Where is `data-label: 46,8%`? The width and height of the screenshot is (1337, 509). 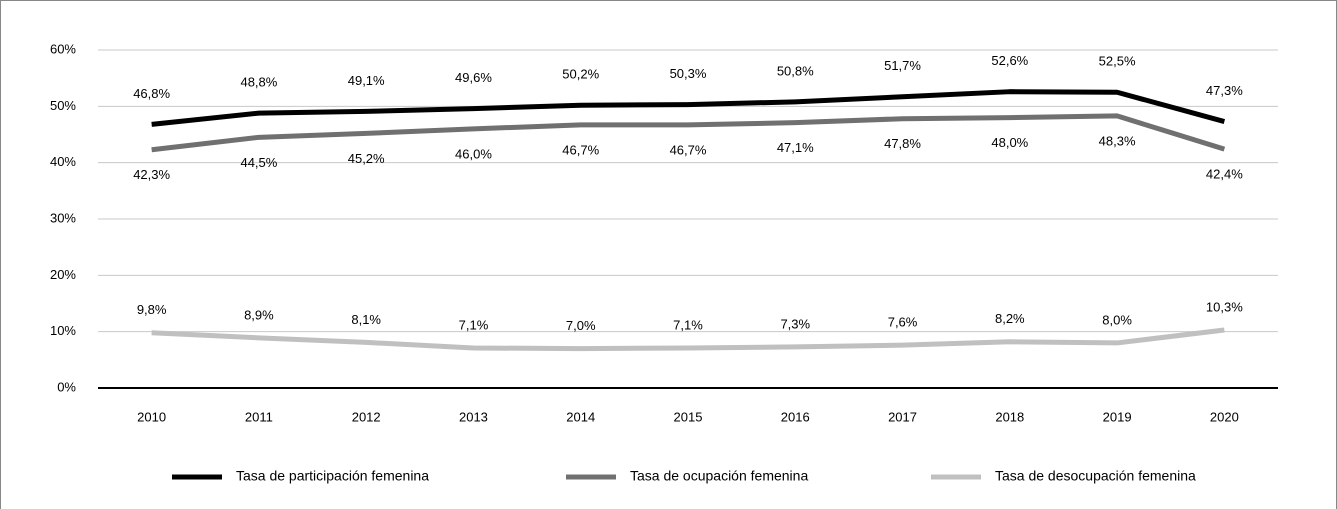
data-label: 46,8% is located at coordinates (151, 93).